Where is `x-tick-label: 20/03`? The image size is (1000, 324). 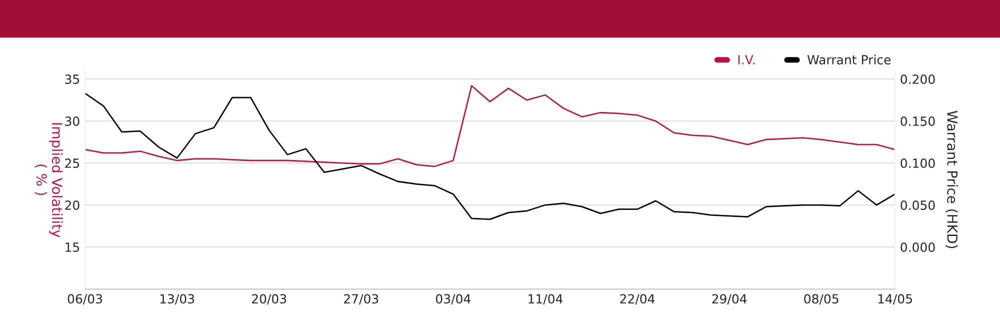 x-tick-label: 20/03 is located at coordinates (269, 299).